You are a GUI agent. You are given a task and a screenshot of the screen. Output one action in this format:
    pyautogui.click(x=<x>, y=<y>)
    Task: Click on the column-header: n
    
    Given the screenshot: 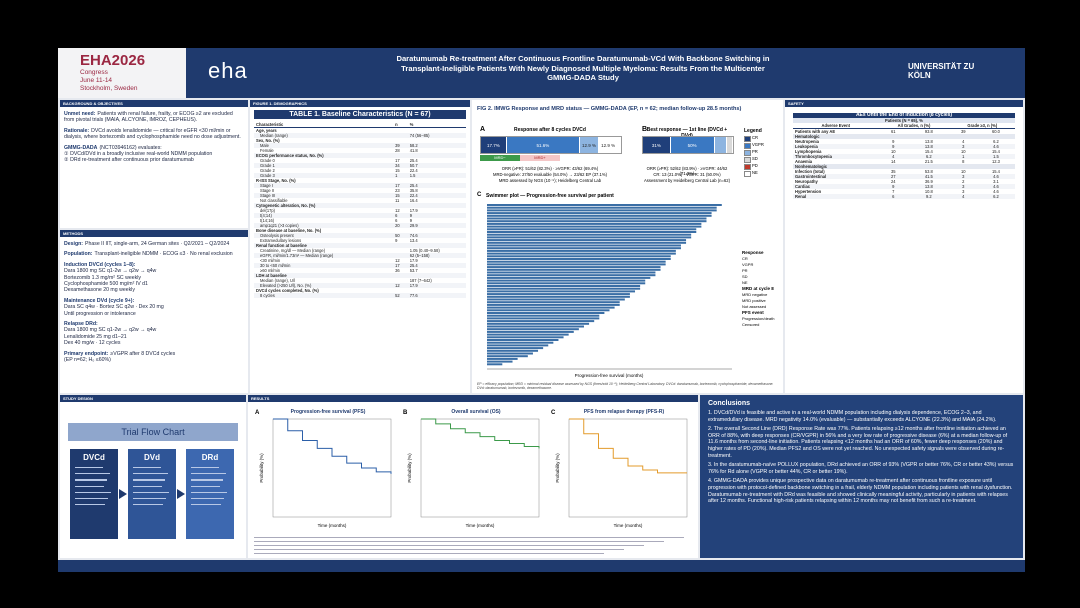 What is the action you would take?
    pyautogui.click(x=396, y=124)
    